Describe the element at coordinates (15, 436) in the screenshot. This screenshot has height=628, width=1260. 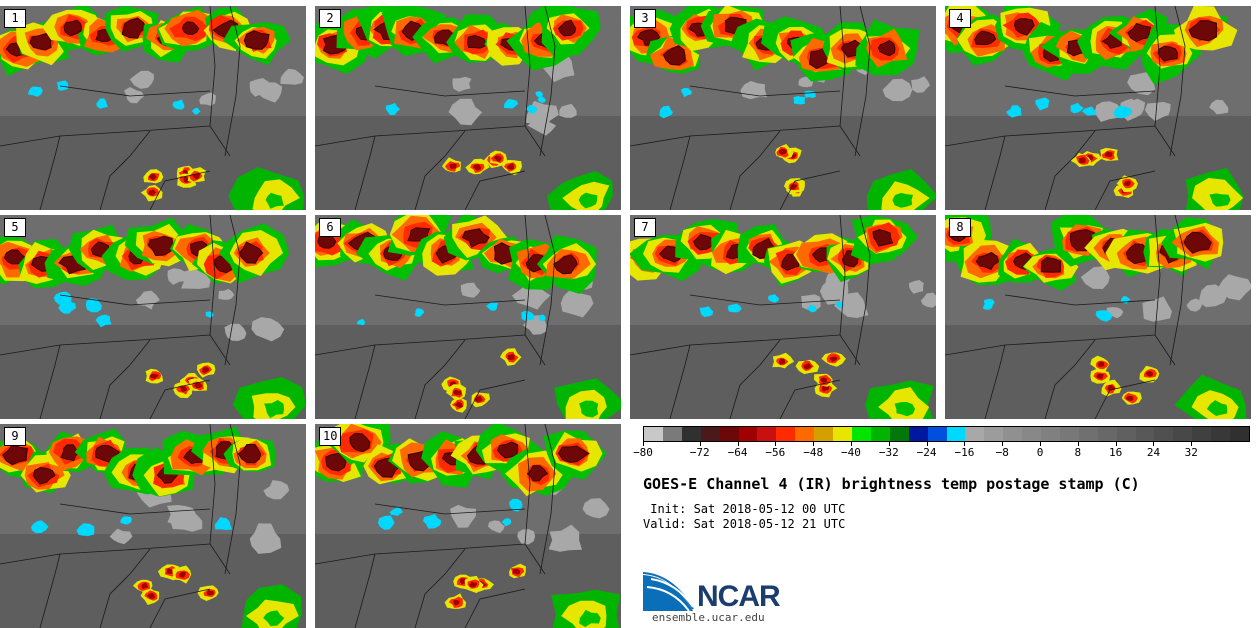
I see `member-number-label: 9` at that location.